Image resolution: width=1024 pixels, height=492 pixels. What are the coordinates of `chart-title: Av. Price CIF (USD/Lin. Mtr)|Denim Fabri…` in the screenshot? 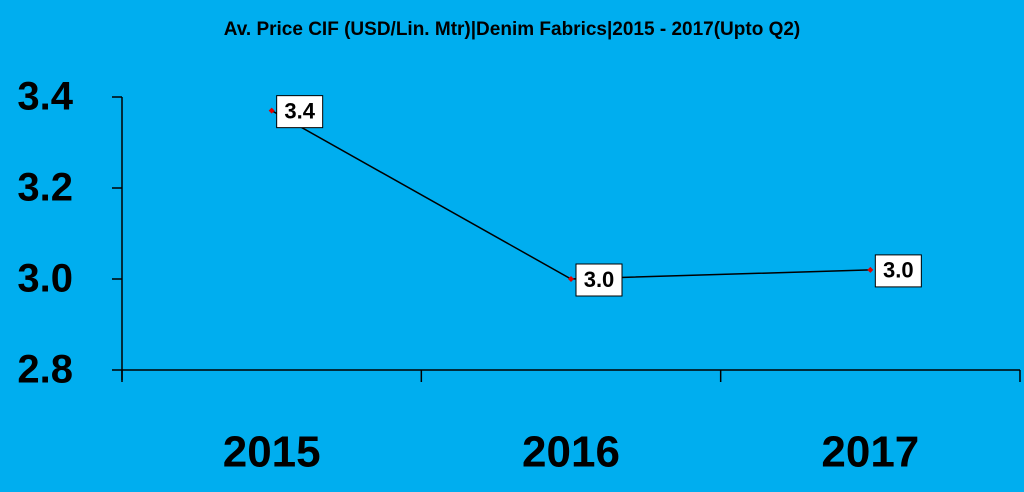 It's located at (512, 29).